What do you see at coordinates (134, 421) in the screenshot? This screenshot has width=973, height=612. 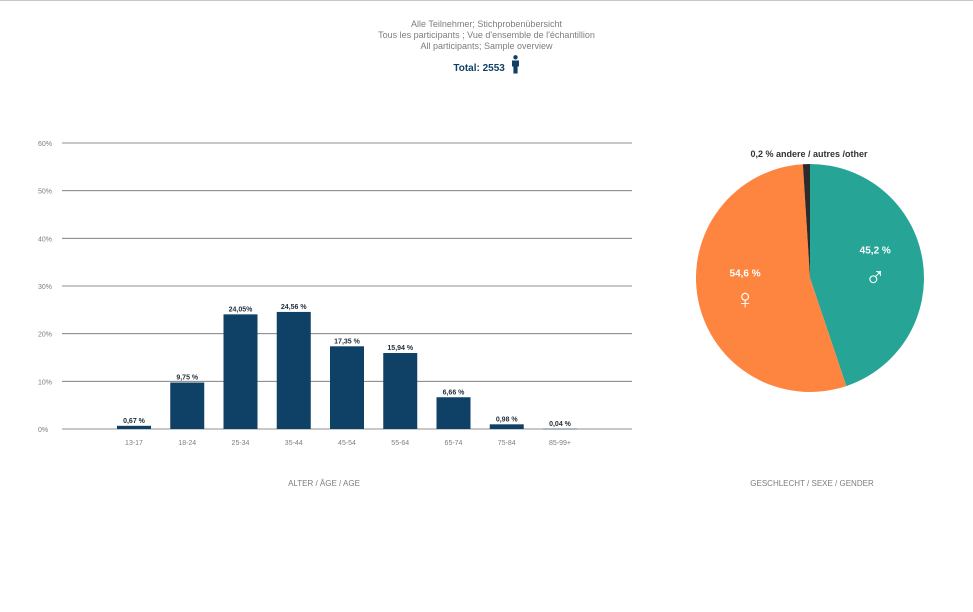 I see `bar-value-label: 0,67 %` at bounding box center [134, 421].